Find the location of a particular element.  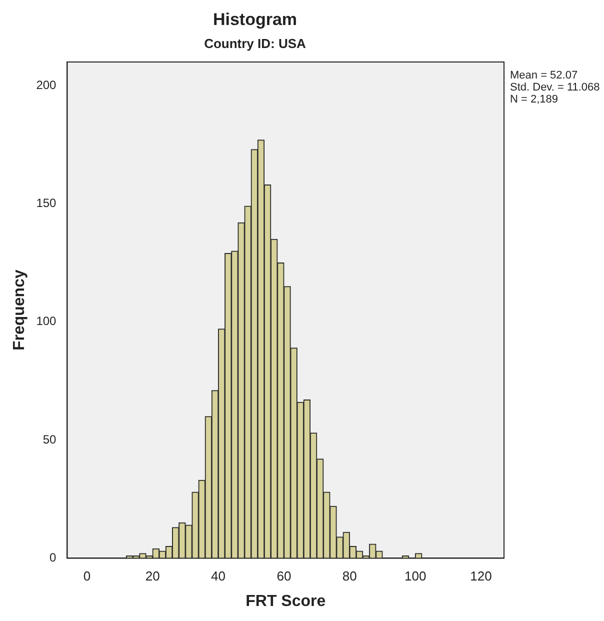

y-tick-label: 0 is located at coordinates (53, 557).